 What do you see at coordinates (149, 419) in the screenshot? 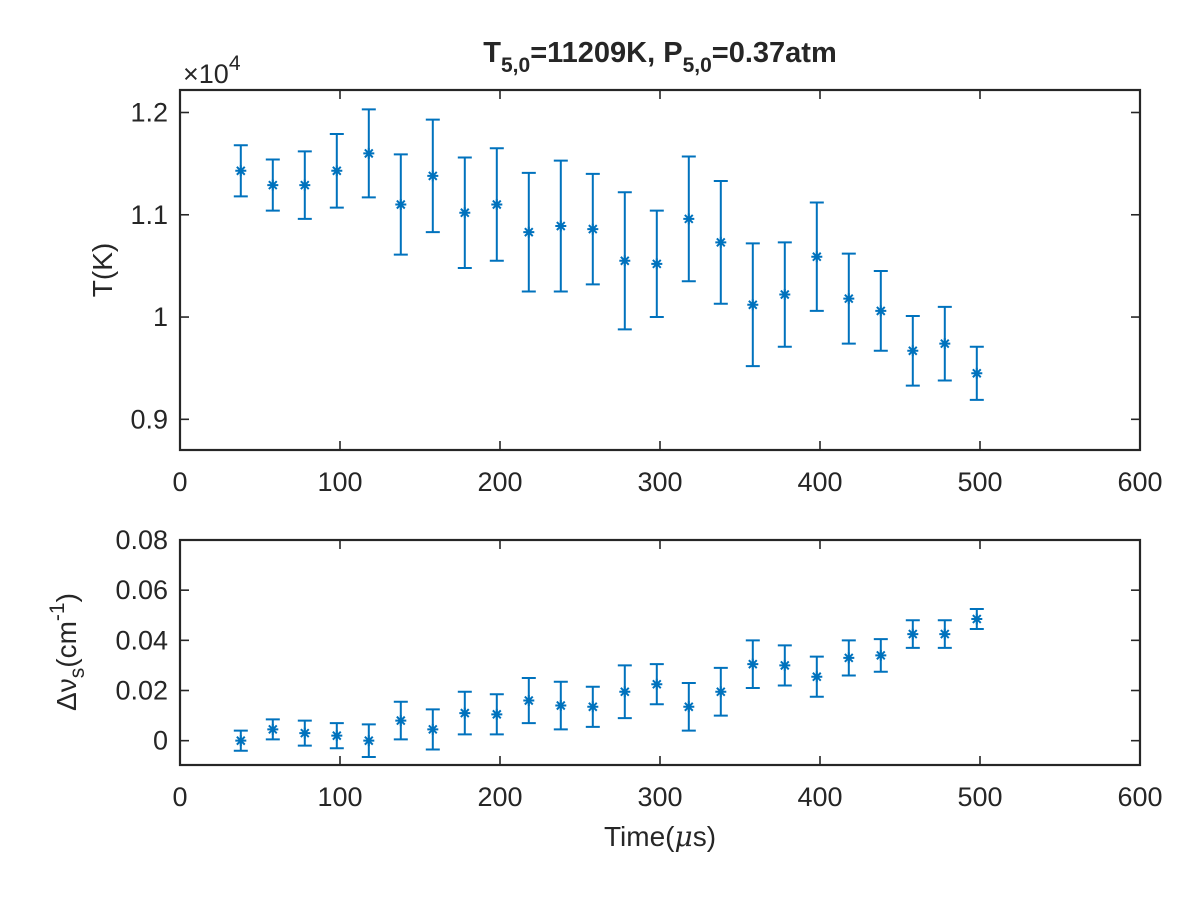
I see `temperature-y-tick-label: 0.9` at bounding box center [149, 419].